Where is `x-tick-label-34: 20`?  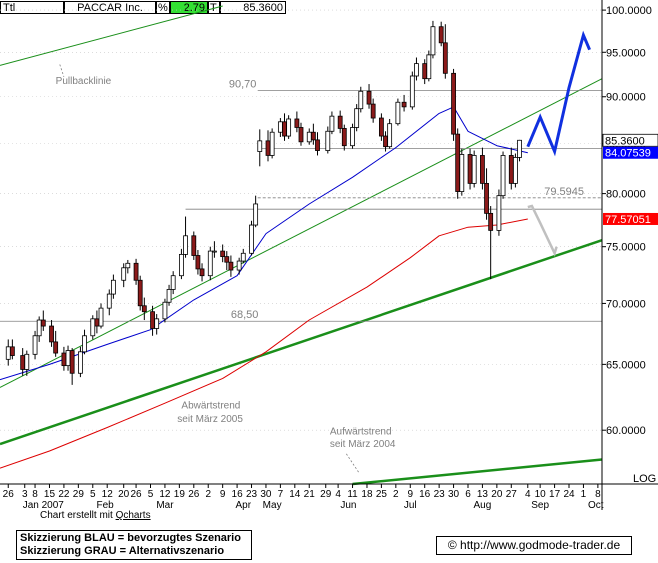
x-tick-label-34: 20 is located at coordinates (497, 494).